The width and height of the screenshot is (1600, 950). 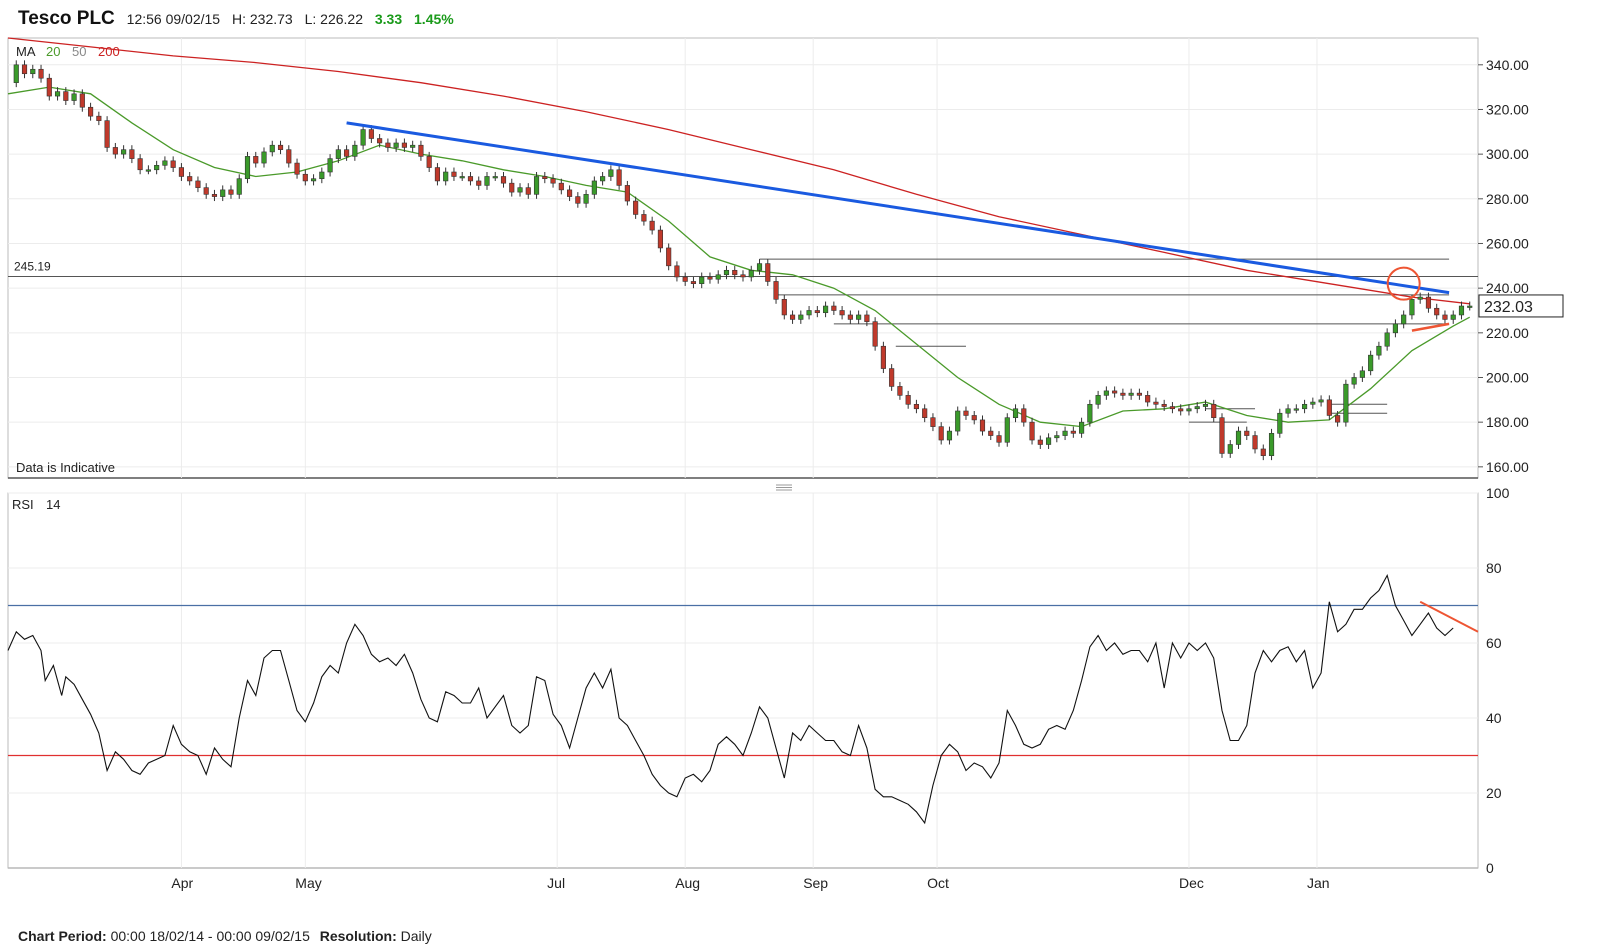 What do you see at coordinates (1507, 199) in the screenshot?
I see `price-y-tick-label: 280.00` at bounding box center [1507, 199].